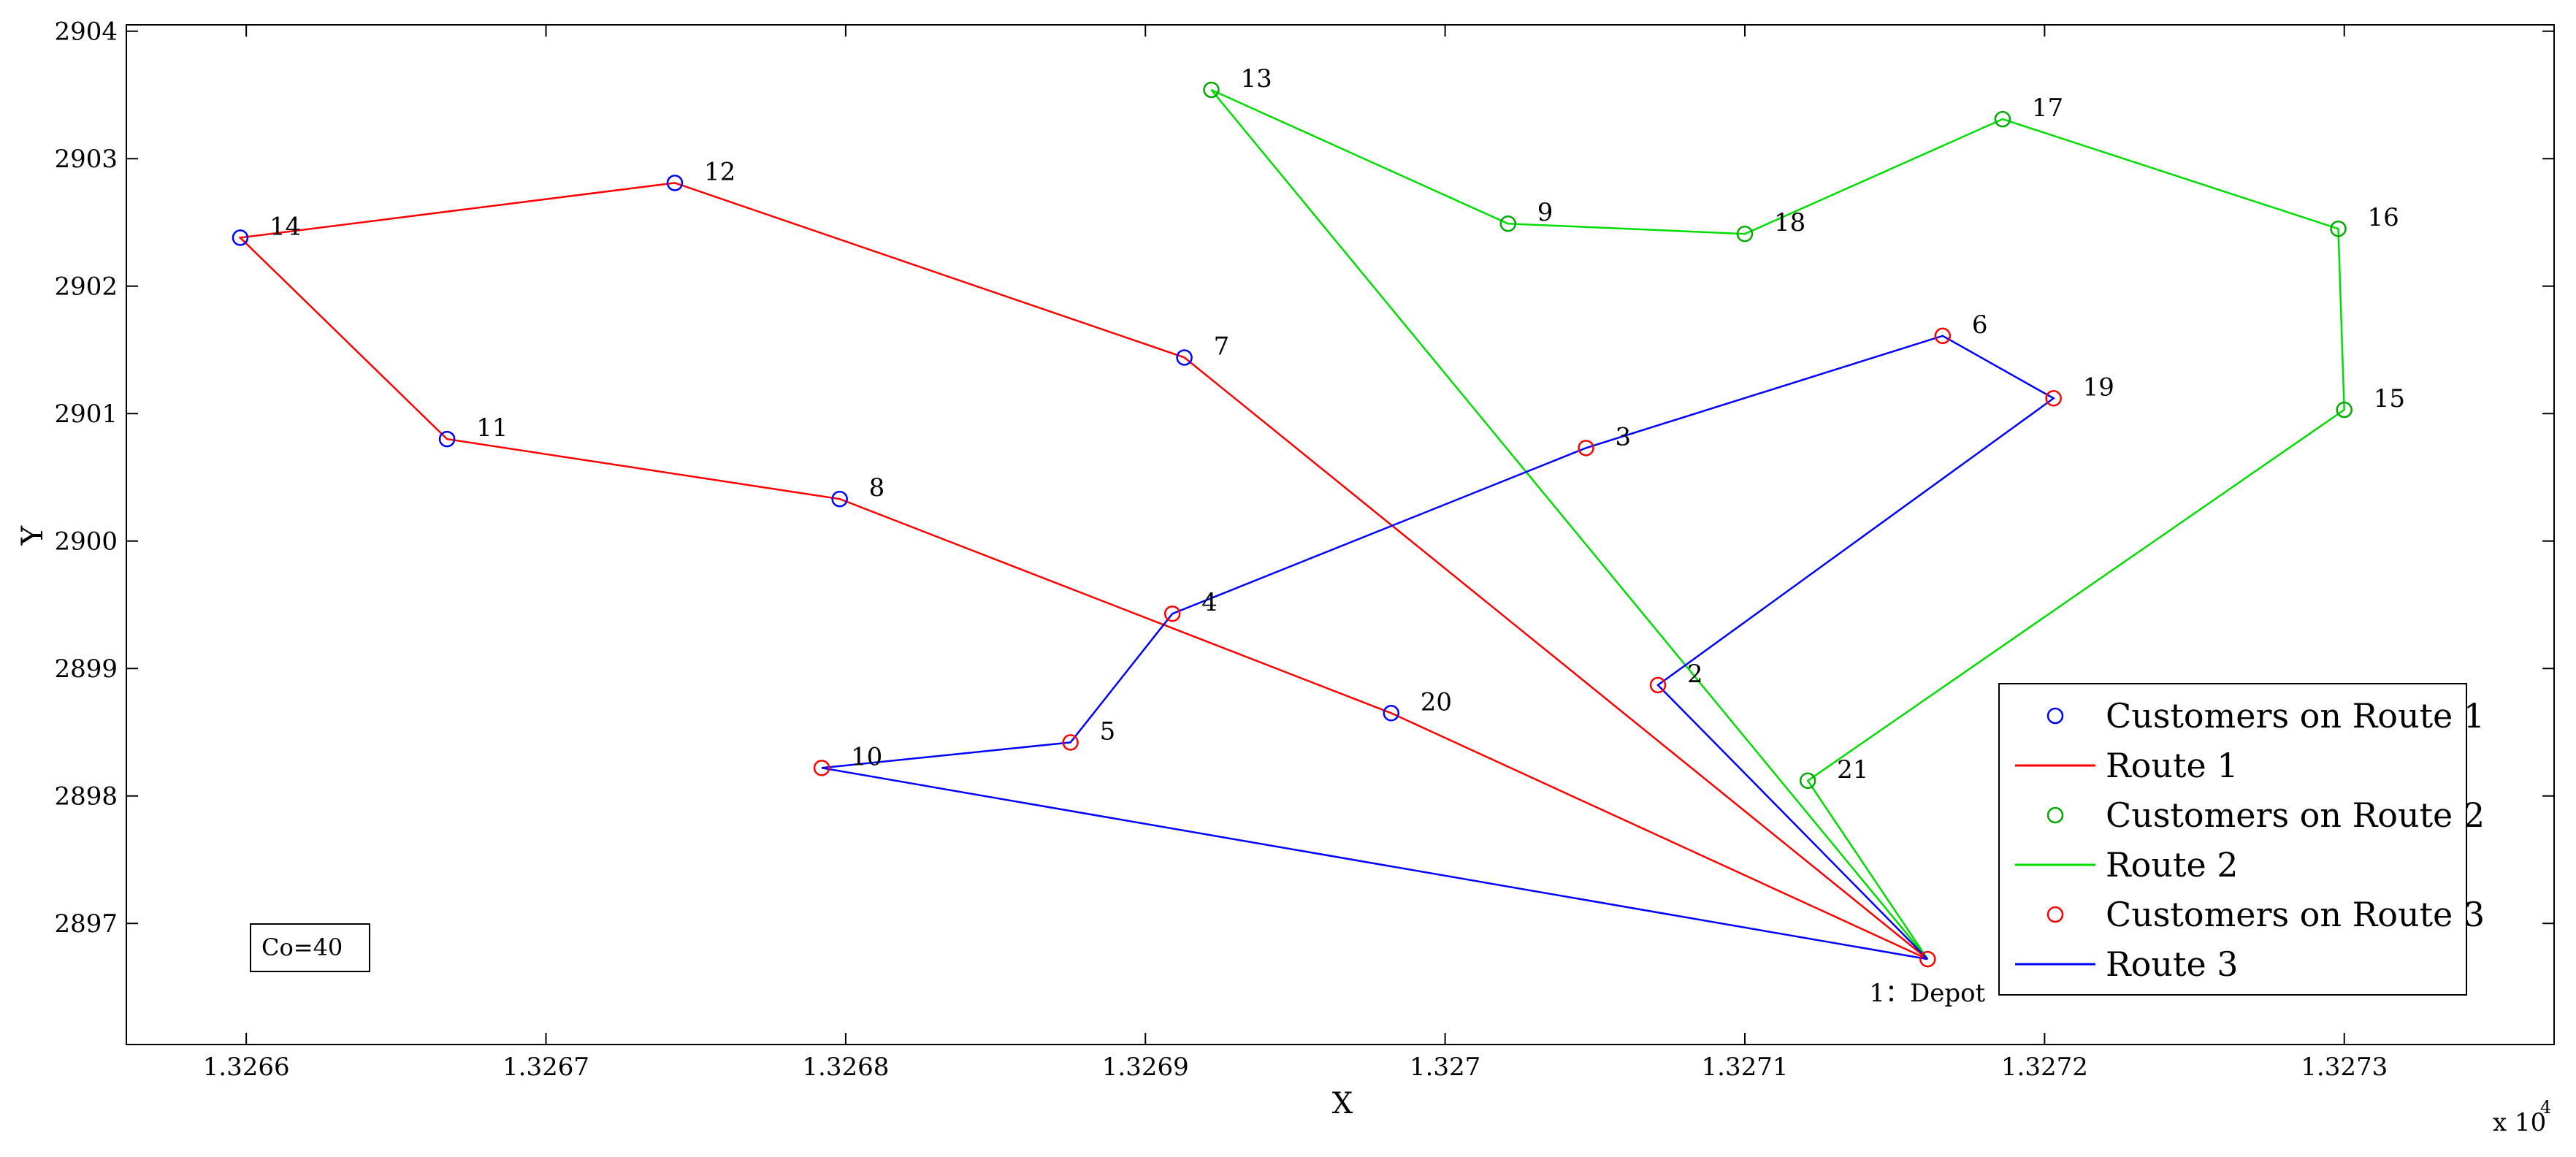  What do you see at coordinates (2232, 839) in the screenshot?
I see `legend-frame` at bounding box center [2232, 839].